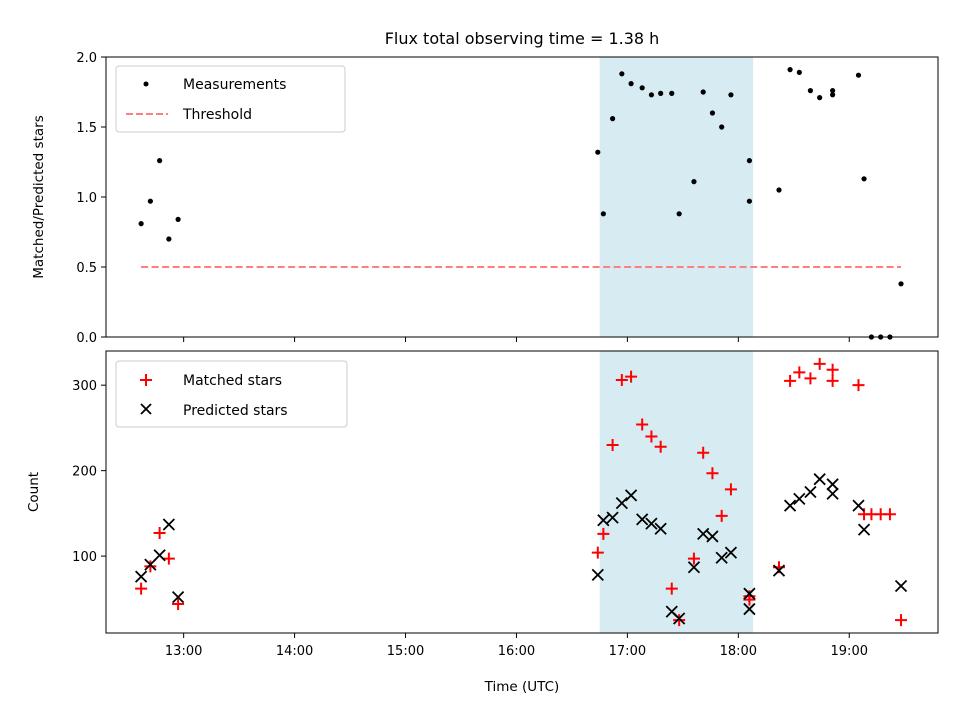 The width and height of the screenshot is (960, 720). I want to click on top-legend: Measurements Threshold, so click(230, 99).